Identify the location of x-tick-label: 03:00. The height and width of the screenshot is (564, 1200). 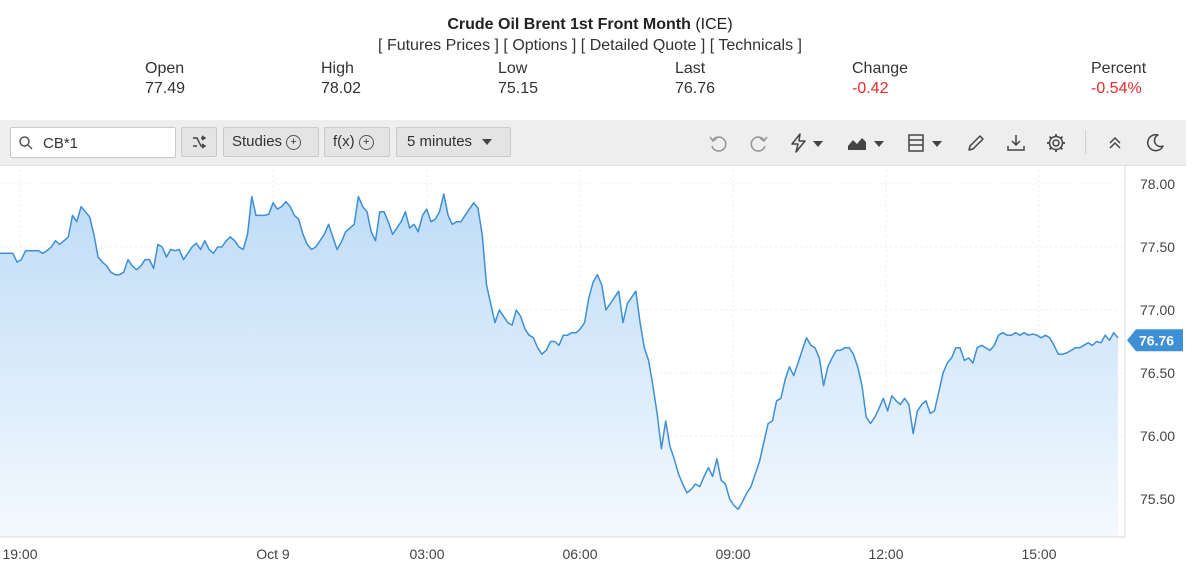
(426, 554).